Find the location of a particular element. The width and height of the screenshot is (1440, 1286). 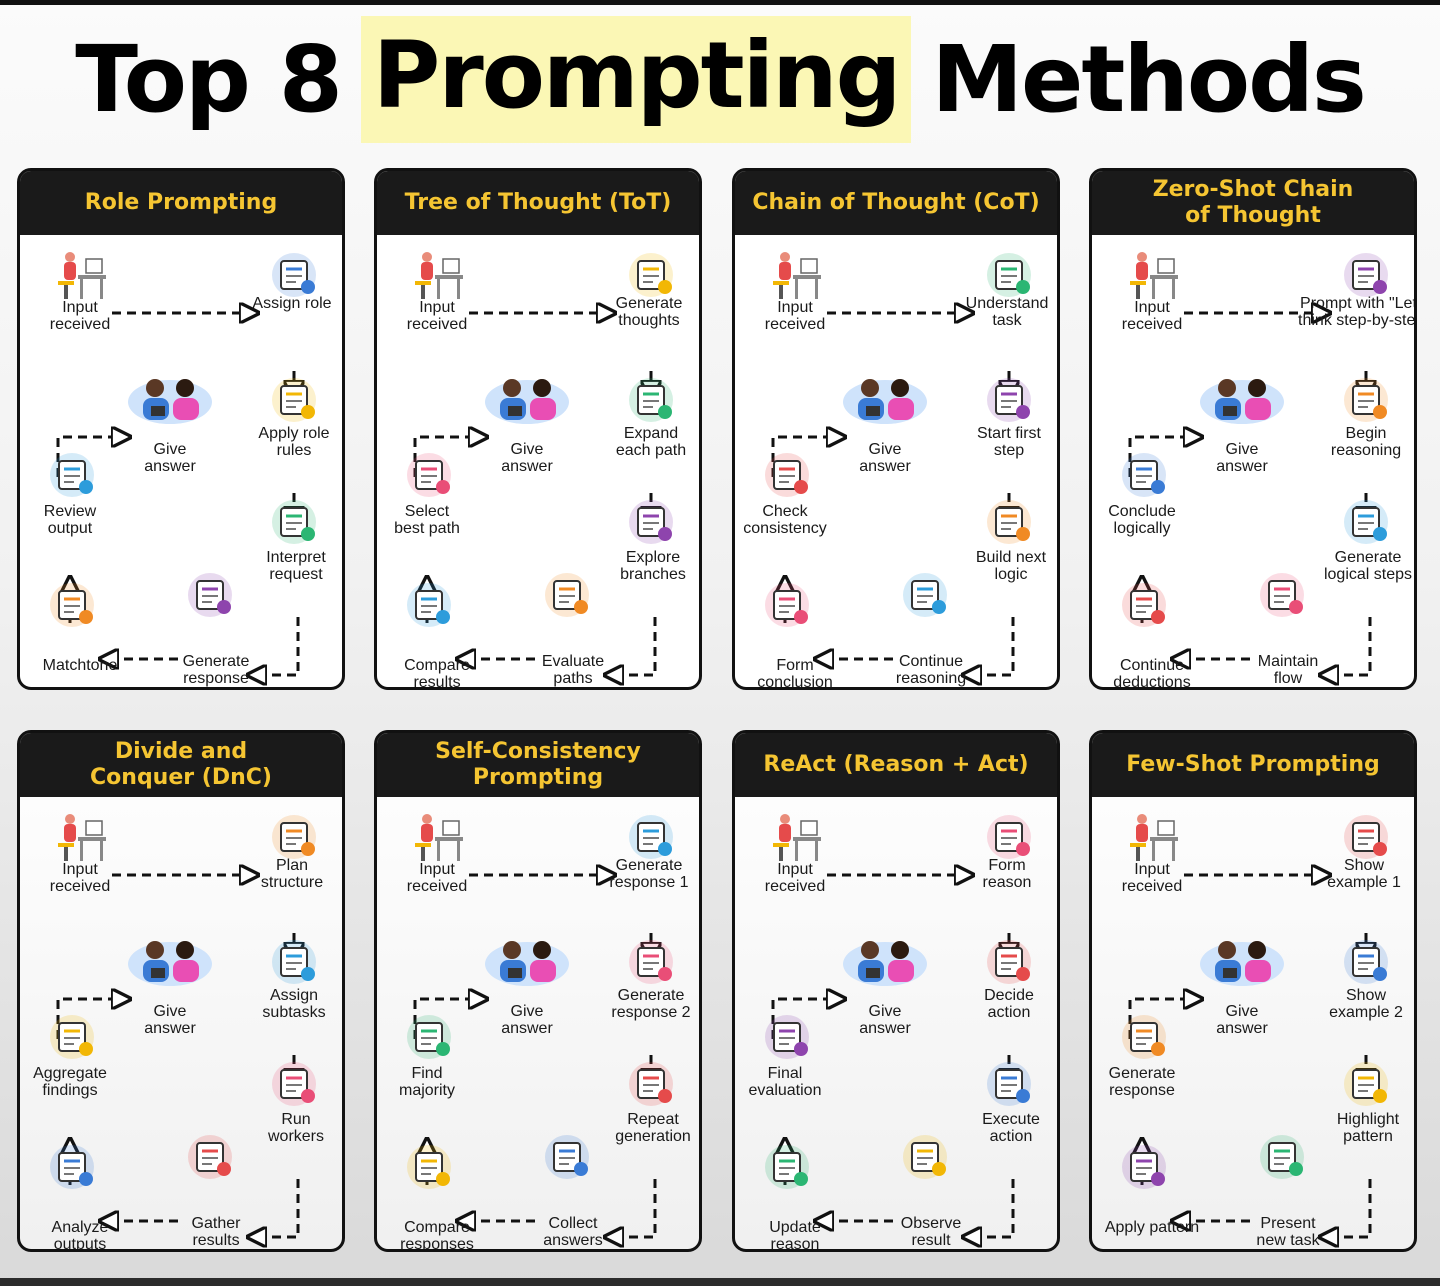

step-label: Decide action is located at coordinates (1009, 1004).